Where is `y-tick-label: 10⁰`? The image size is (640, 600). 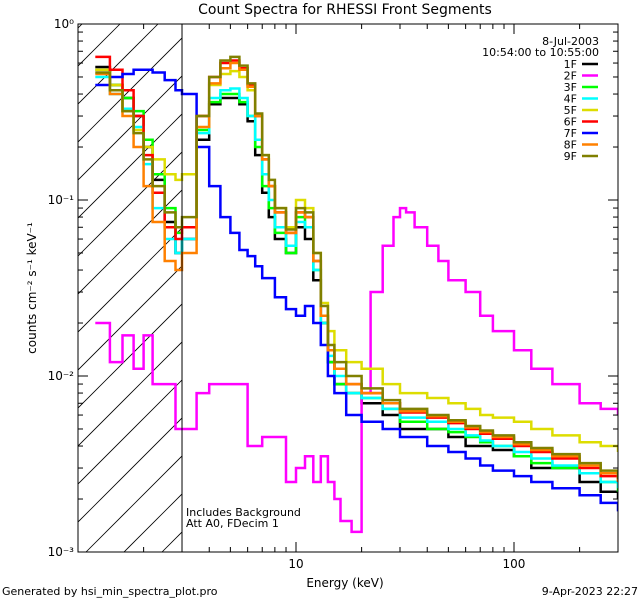
y-tick-label: 10⁰ is located at coordinates (64, 24).